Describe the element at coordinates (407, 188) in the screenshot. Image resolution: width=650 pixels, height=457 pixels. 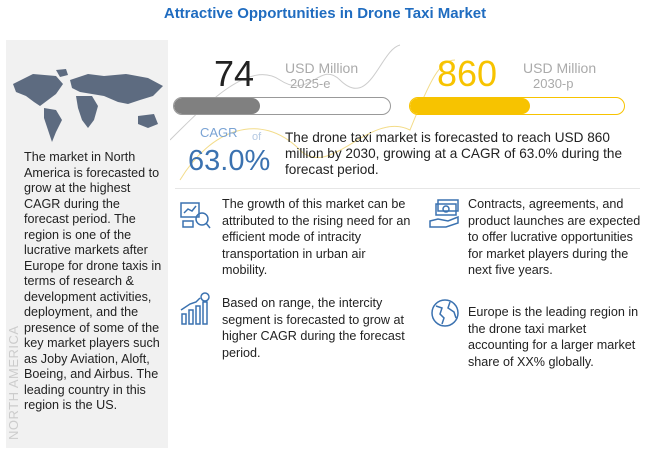
I see `divider` at that location.